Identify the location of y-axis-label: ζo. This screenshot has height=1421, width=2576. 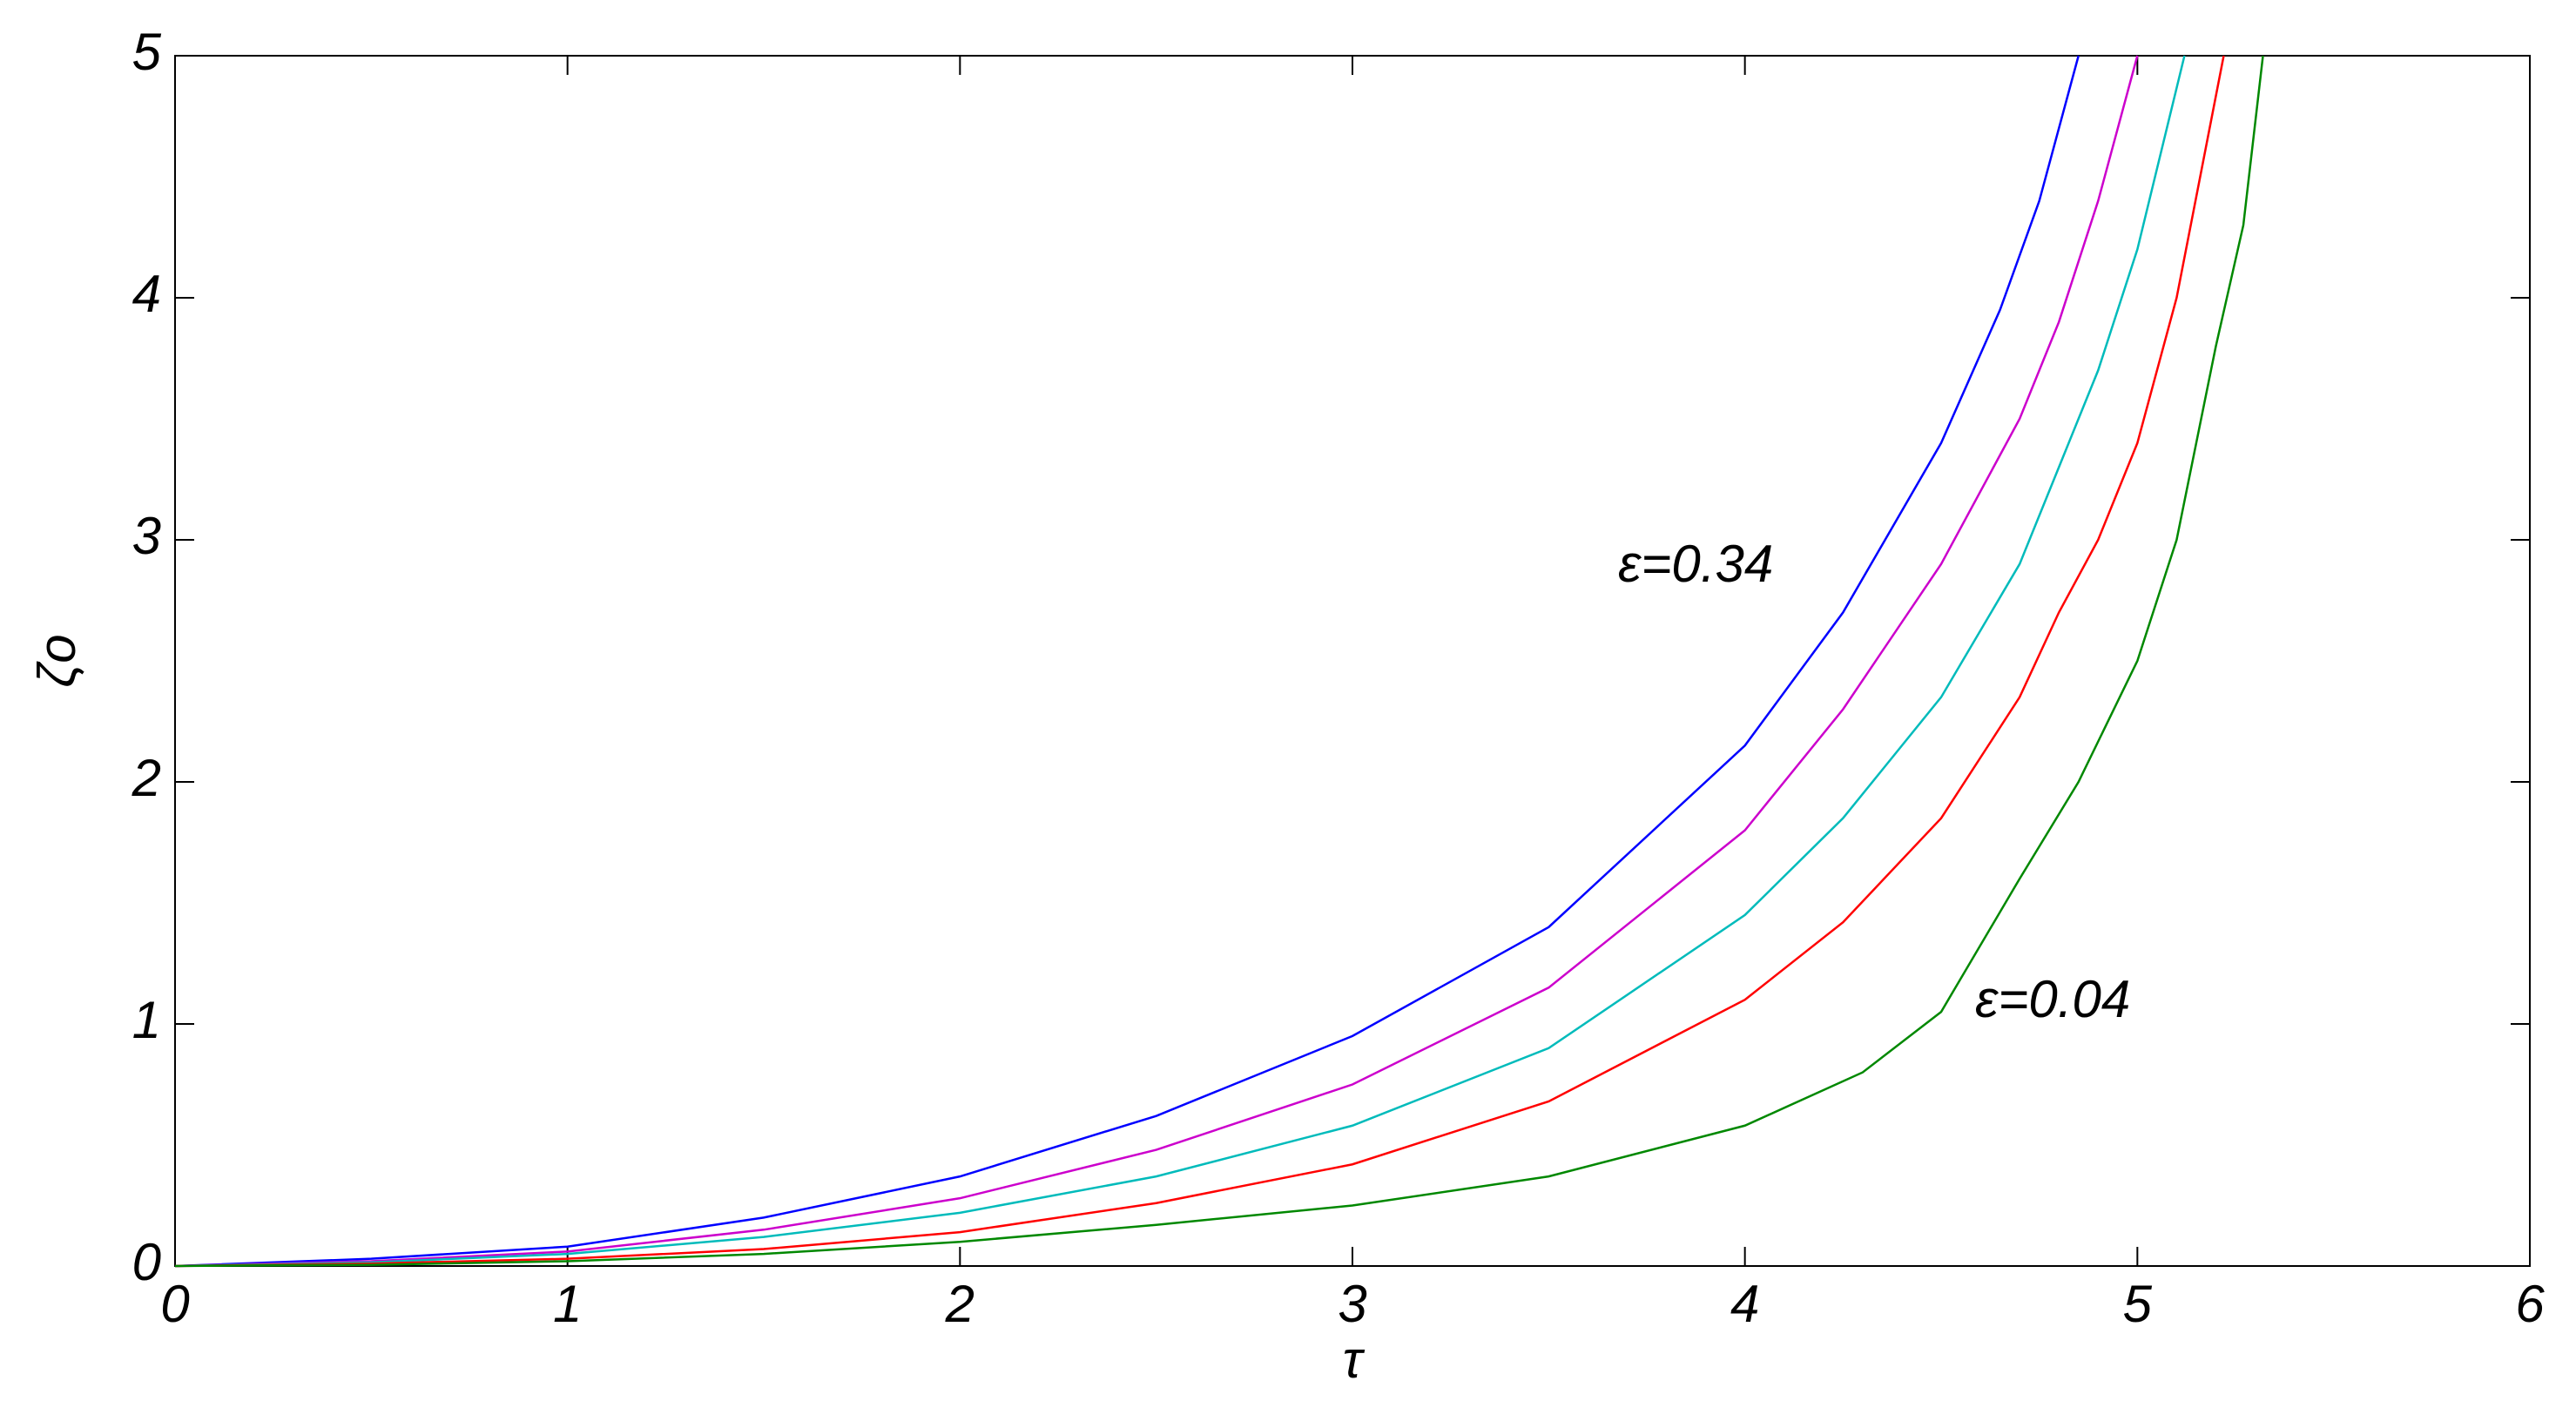
(57, 660).